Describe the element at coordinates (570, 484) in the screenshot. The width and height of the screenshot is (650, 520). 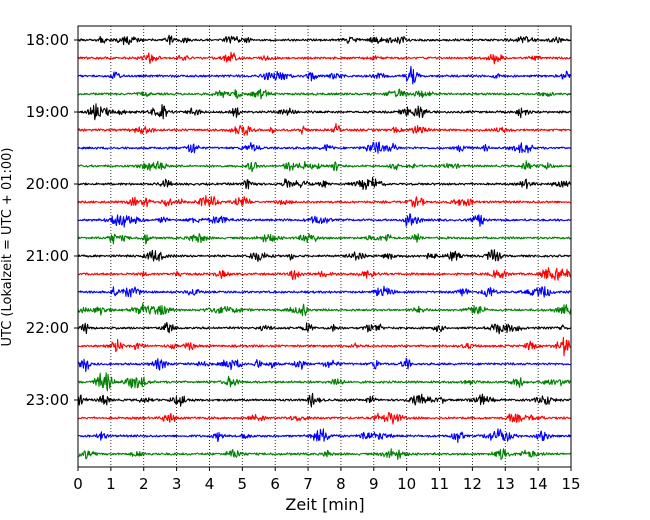
I see `x-tick-label: 15` at that location.